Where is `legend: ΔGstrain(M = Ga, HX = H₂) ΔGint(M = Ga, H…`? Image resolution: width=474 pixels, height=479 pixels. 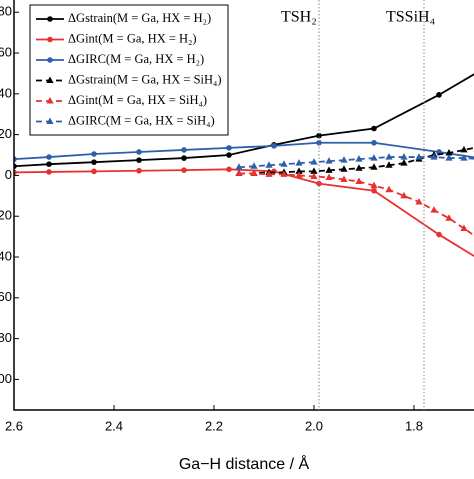
legend: ΔGstrain(M = Ga, HX = H₂) ΔGint(M = Ga, H… is located at coordinates (129, 70).